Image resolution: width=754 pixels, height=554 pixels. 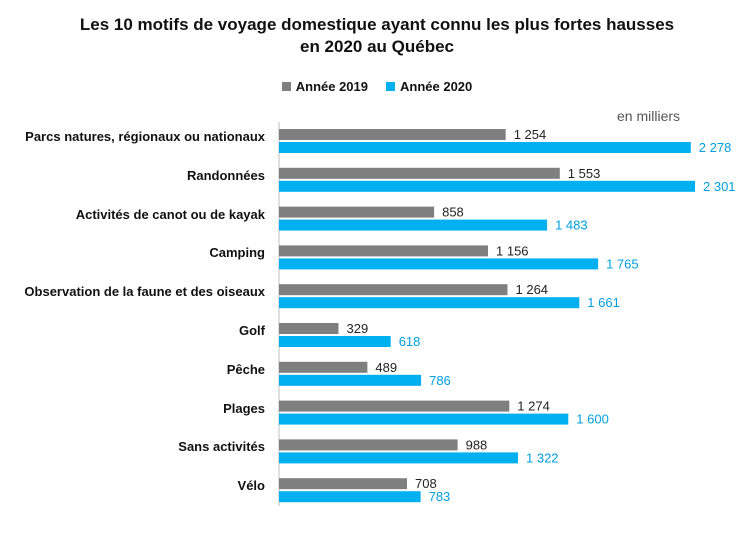 I want to click on legend-swatch-2019, so click(x=286, y=86).